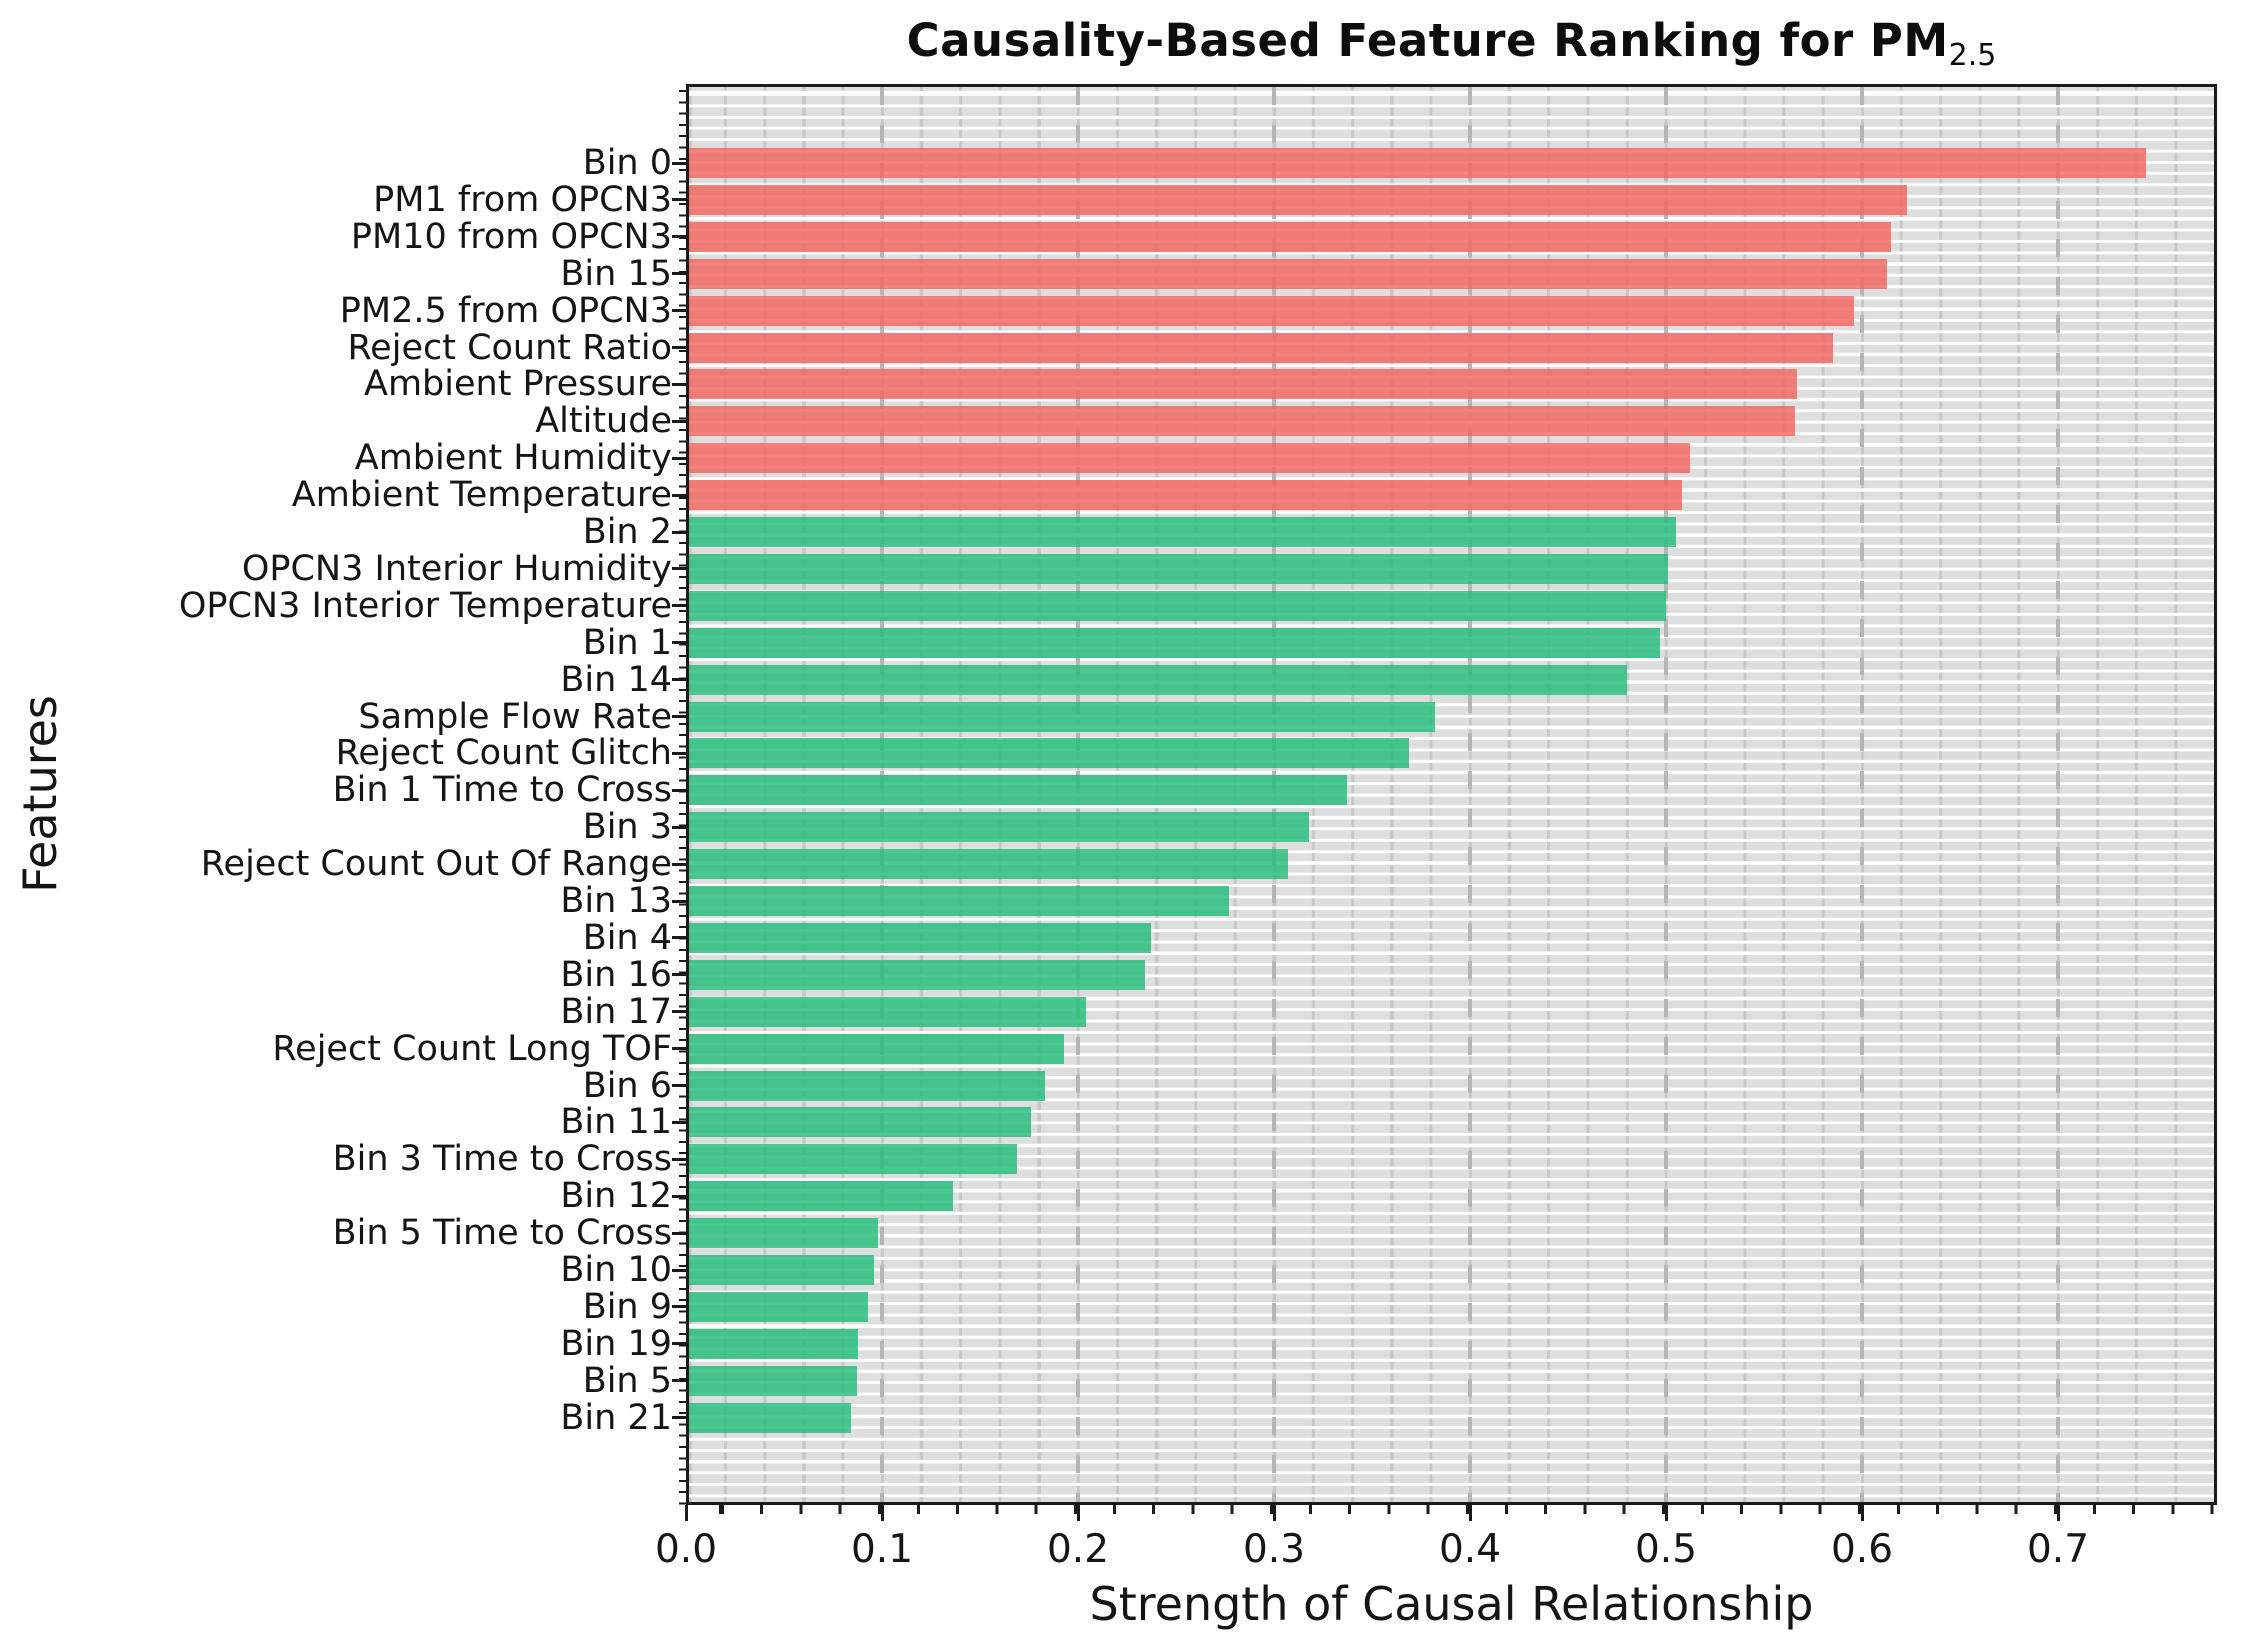  I want to click on y-tick-label-opcn3-interior-humidity: OPCN3 Interior Humidity, so click(456, 568).